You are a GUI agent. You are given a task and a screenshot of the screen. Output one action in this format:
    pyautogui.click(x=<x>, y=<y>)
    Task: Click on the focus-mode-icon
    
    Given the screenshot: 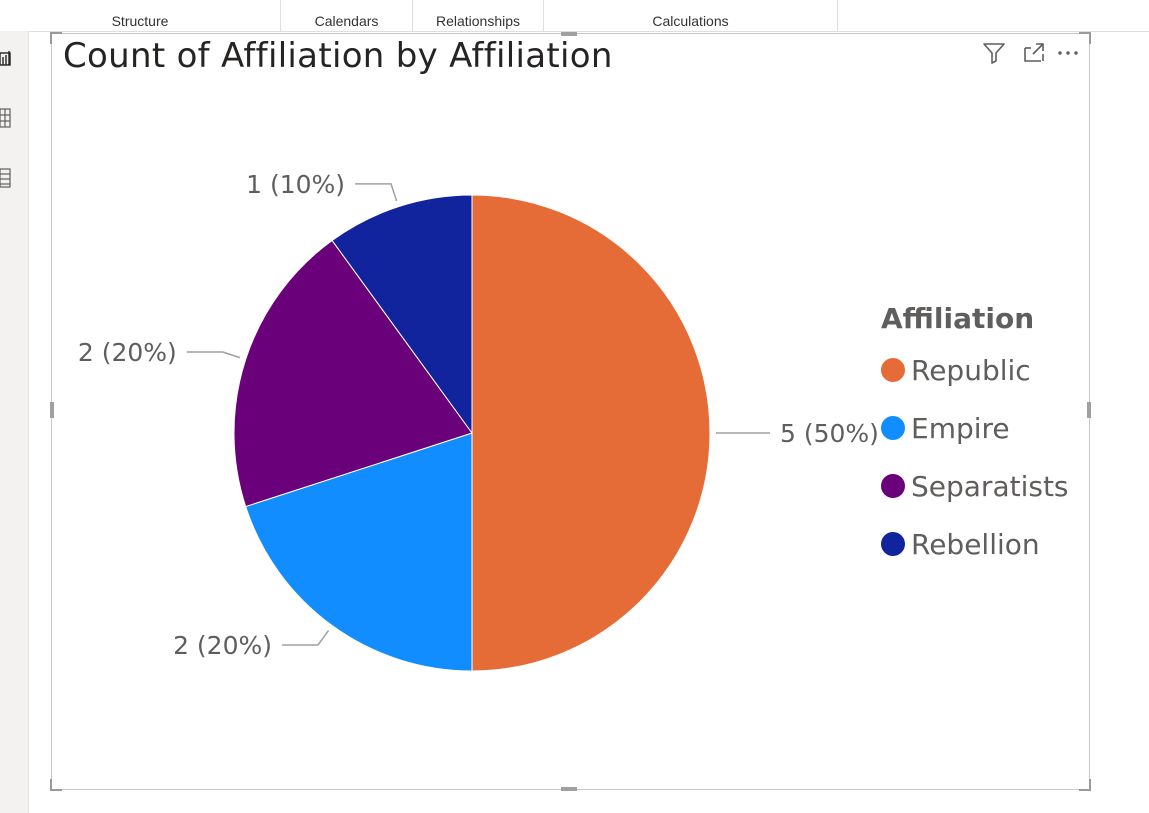 What is the action you would take?
    pyautogui.click(x=1034, y=53)
    